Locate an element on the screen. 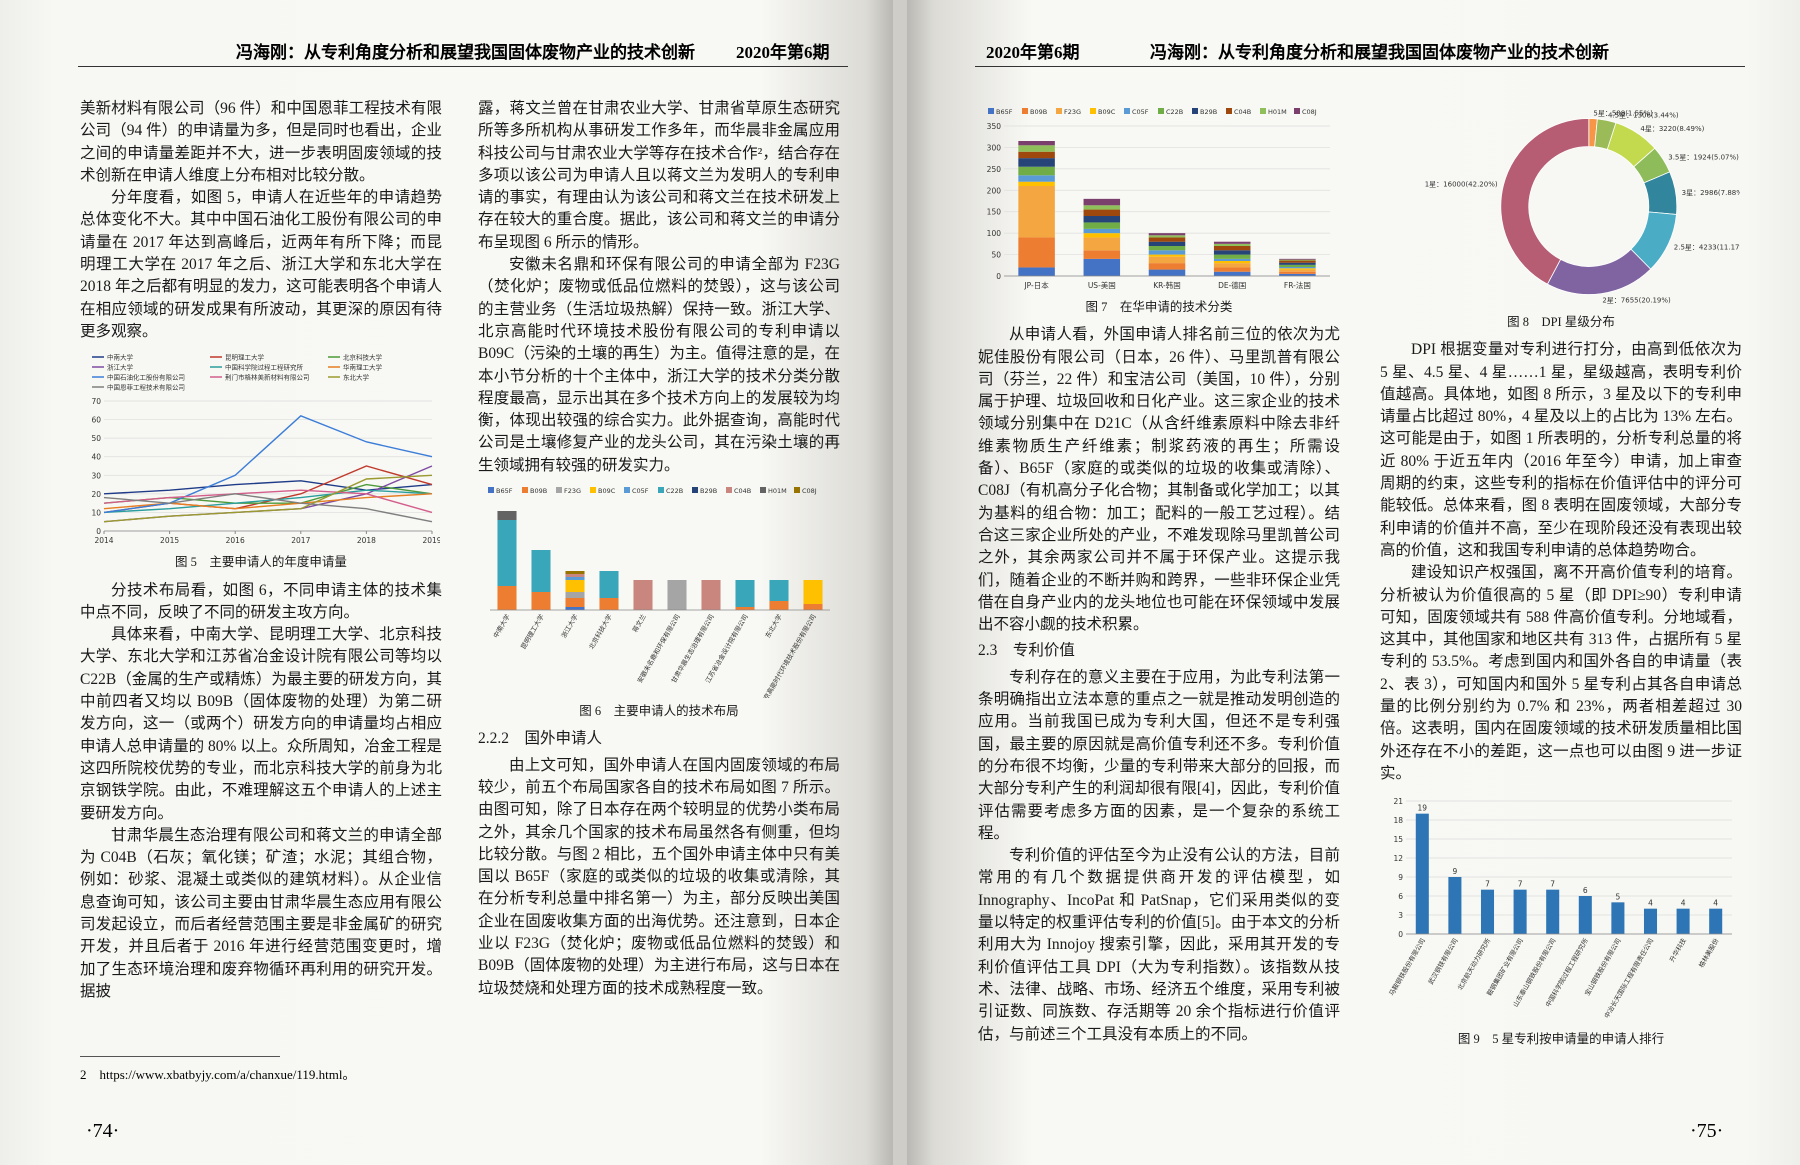 The image size is (1800, 1165). y-tick-label: 9 is located at coordinates (1400, 877).